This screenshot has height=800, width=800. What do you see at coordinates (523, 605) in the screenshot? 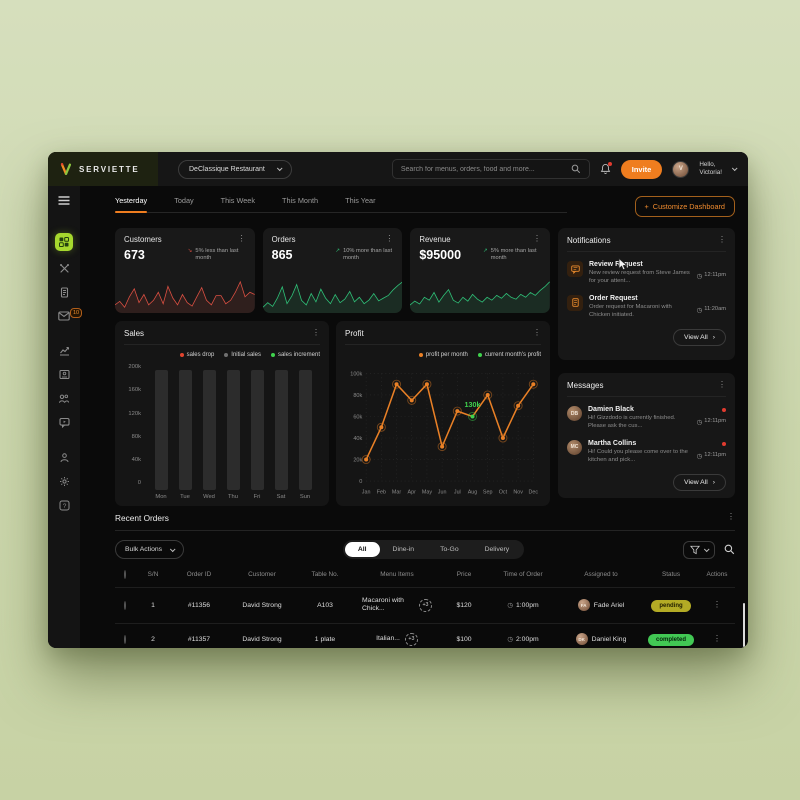
I see `cell-time: ◷ 1:00pm` at bounding box center [523, 605].